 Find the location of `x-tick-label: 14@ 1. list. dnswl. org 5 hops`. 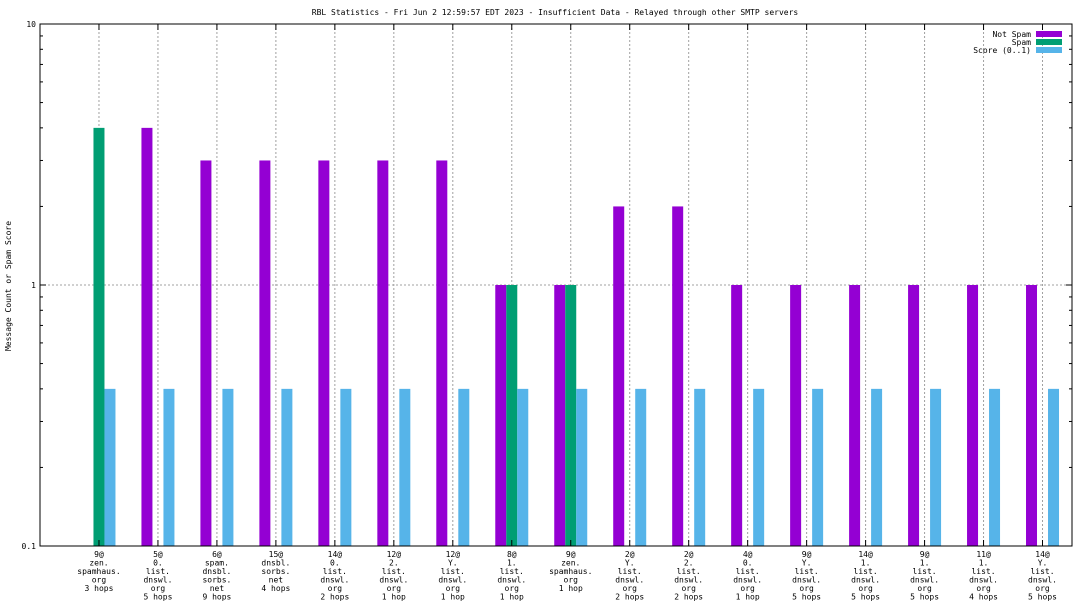

x-tick-label: 14@ 1. list. dnswl. org 5 hops is located at coordinates (865, 576).